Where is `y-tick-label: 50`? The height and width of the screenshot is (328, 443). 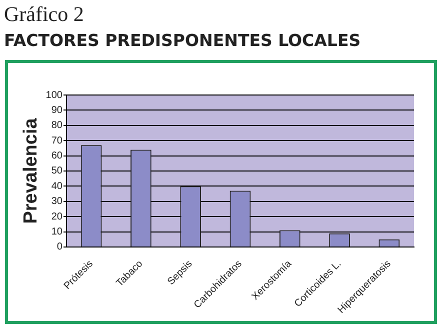 y-tick-label: 50 is located at coordinates (57, 171).